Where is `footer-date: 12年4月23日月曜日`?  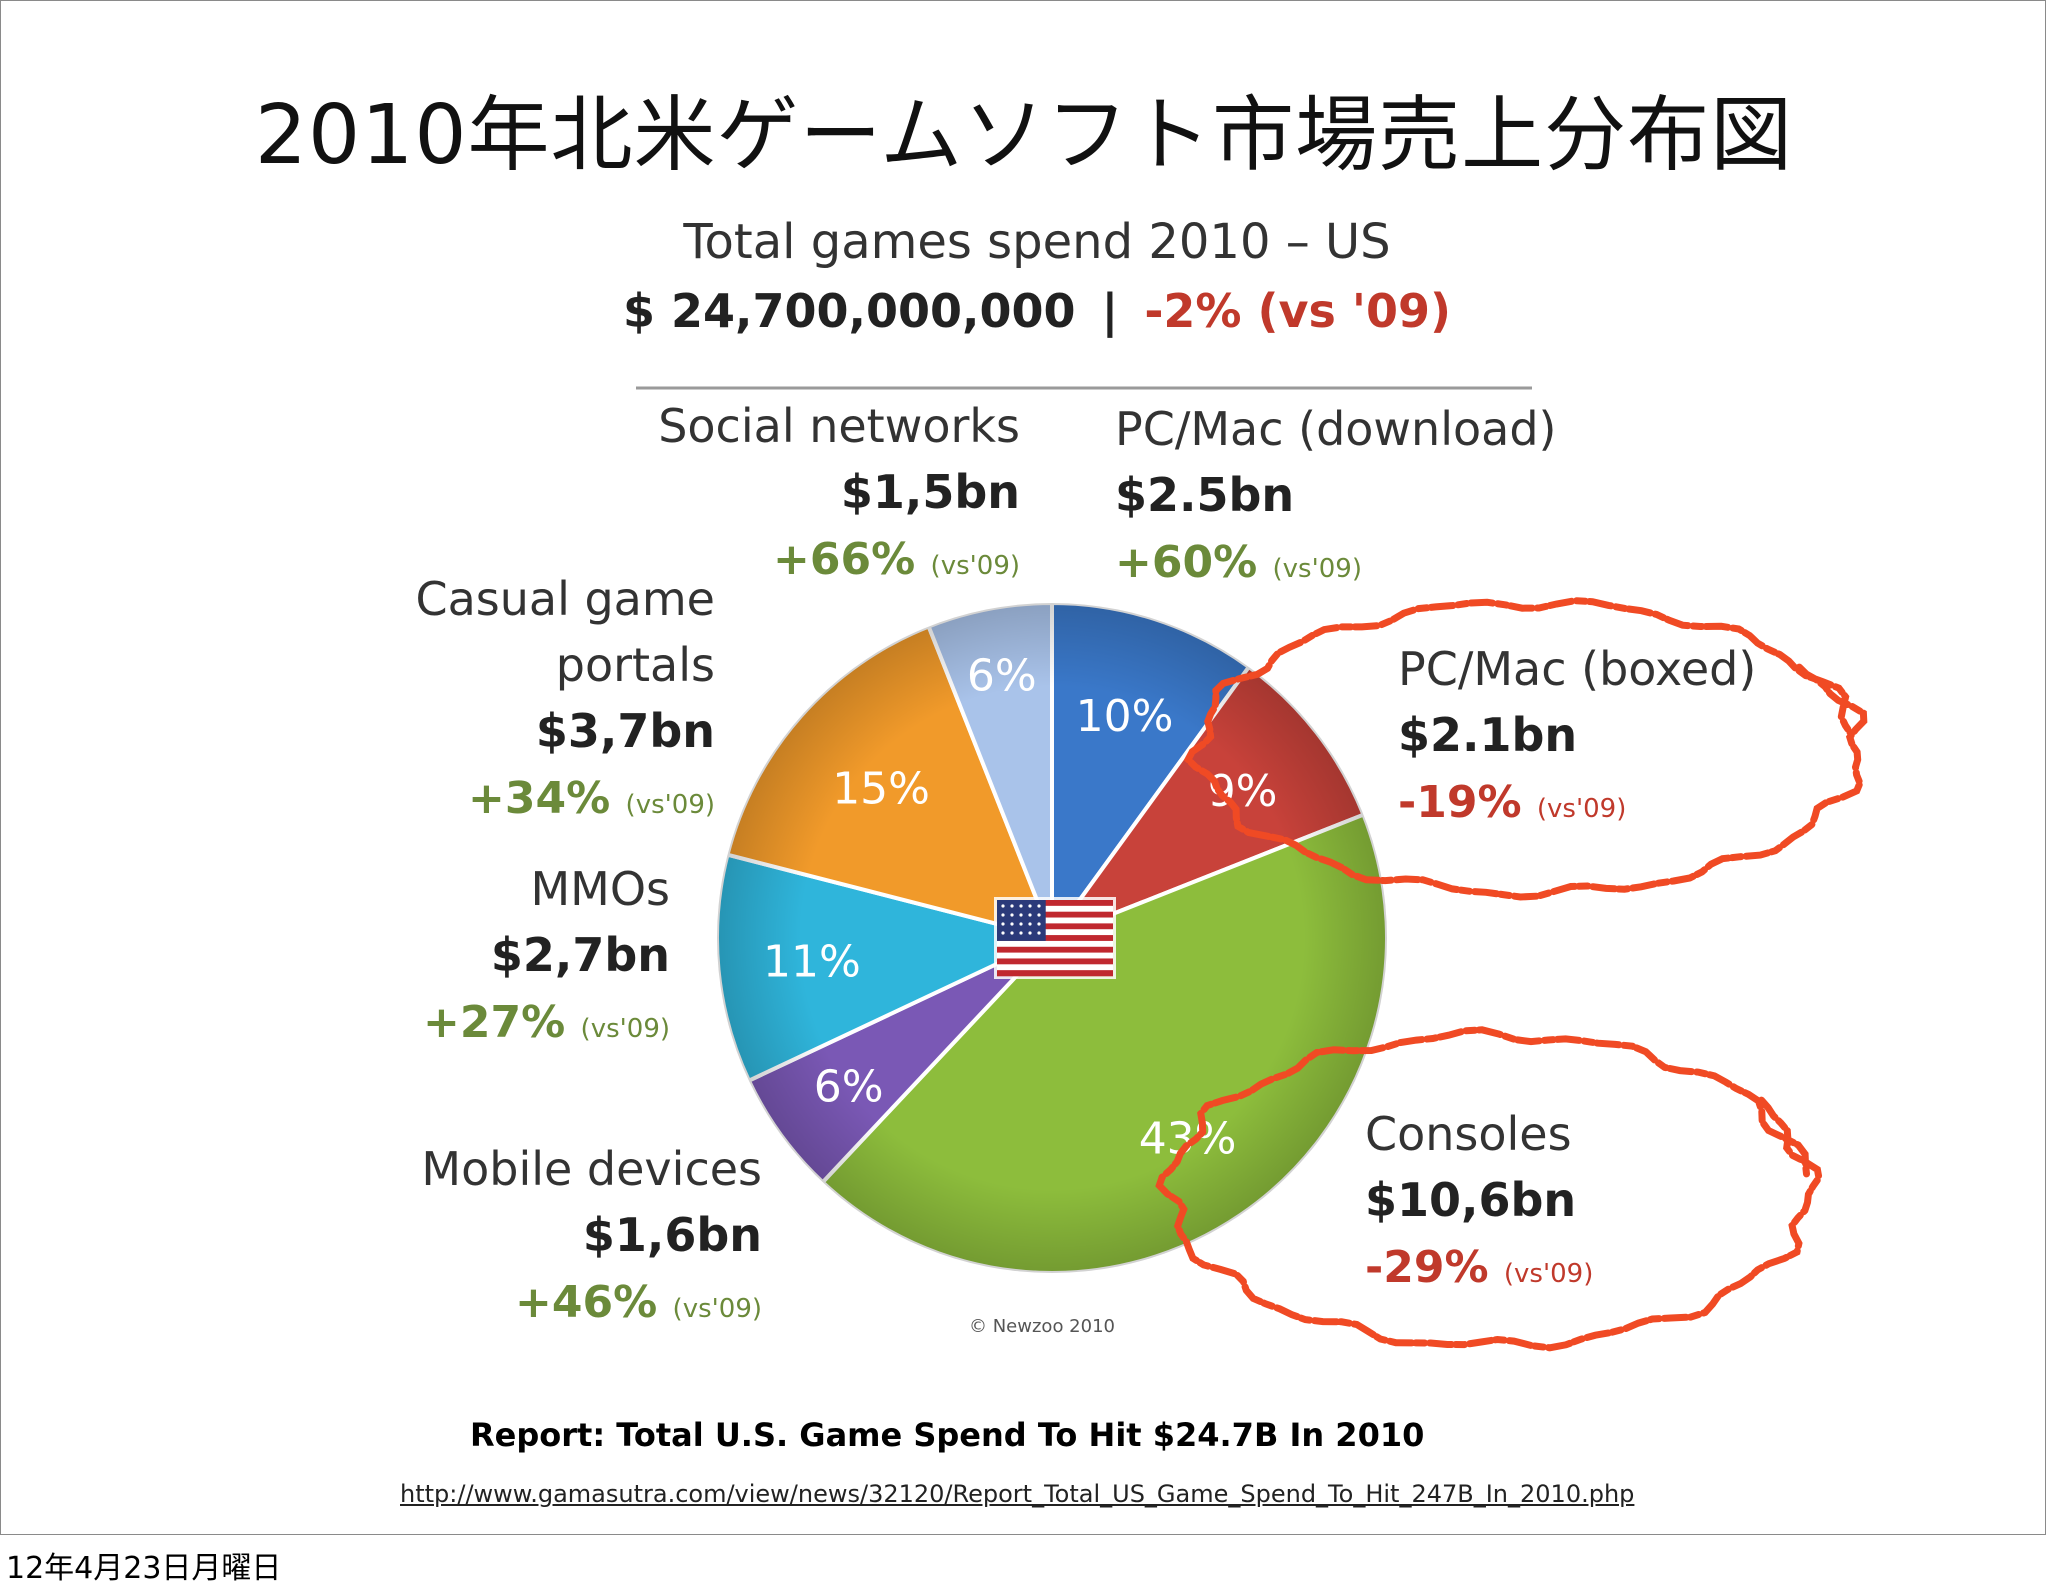
footer-date: 12年4月23日月曜日 is located at coordinates (144, 1568).